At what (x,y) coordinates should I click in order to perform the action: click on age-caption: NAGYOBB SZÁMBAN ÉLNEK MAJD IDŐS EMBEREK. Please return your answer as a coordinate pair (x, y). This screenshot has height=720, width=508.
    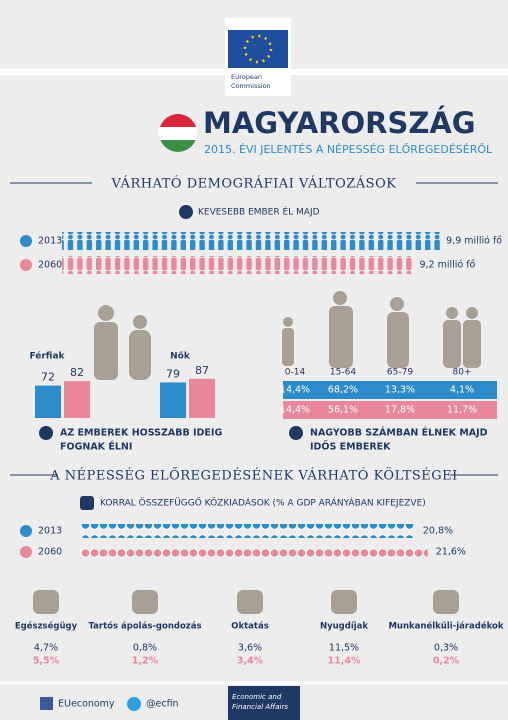
    Looking at the image, I should click on (388, 439).